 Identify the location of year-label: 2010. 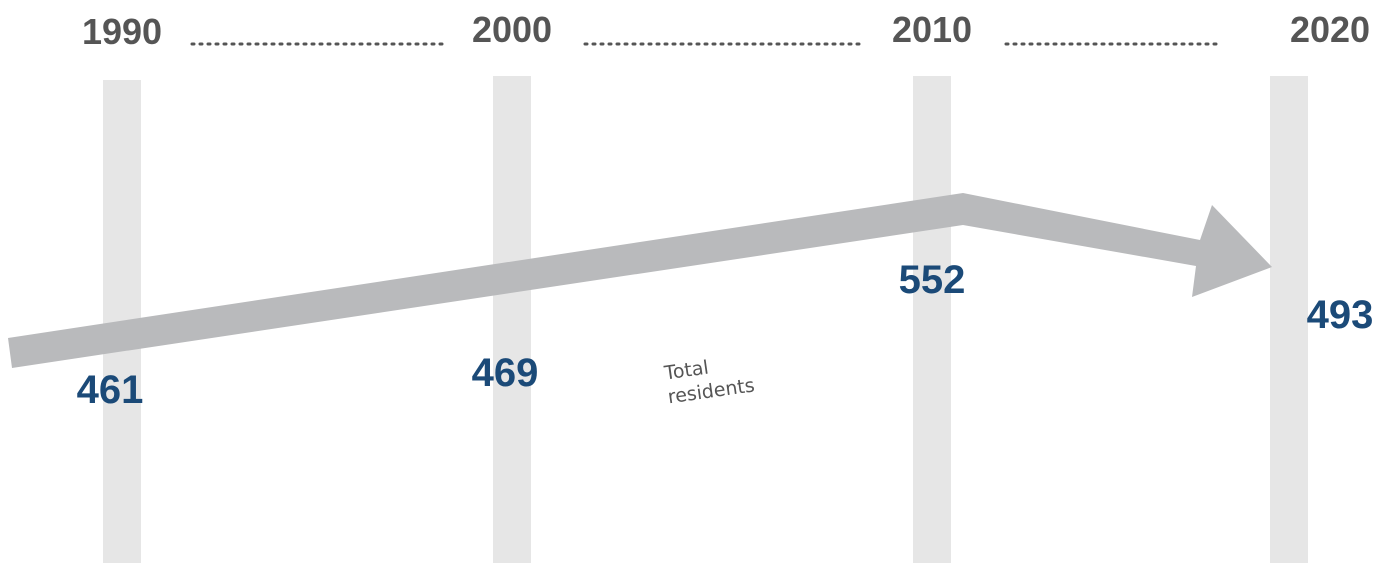
(932, 29).